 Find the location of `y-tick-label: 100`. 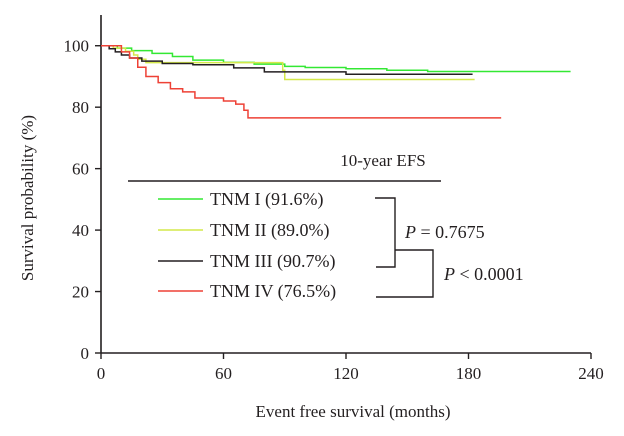

y-tick-label: 100 is located at coordinates (77, 46).